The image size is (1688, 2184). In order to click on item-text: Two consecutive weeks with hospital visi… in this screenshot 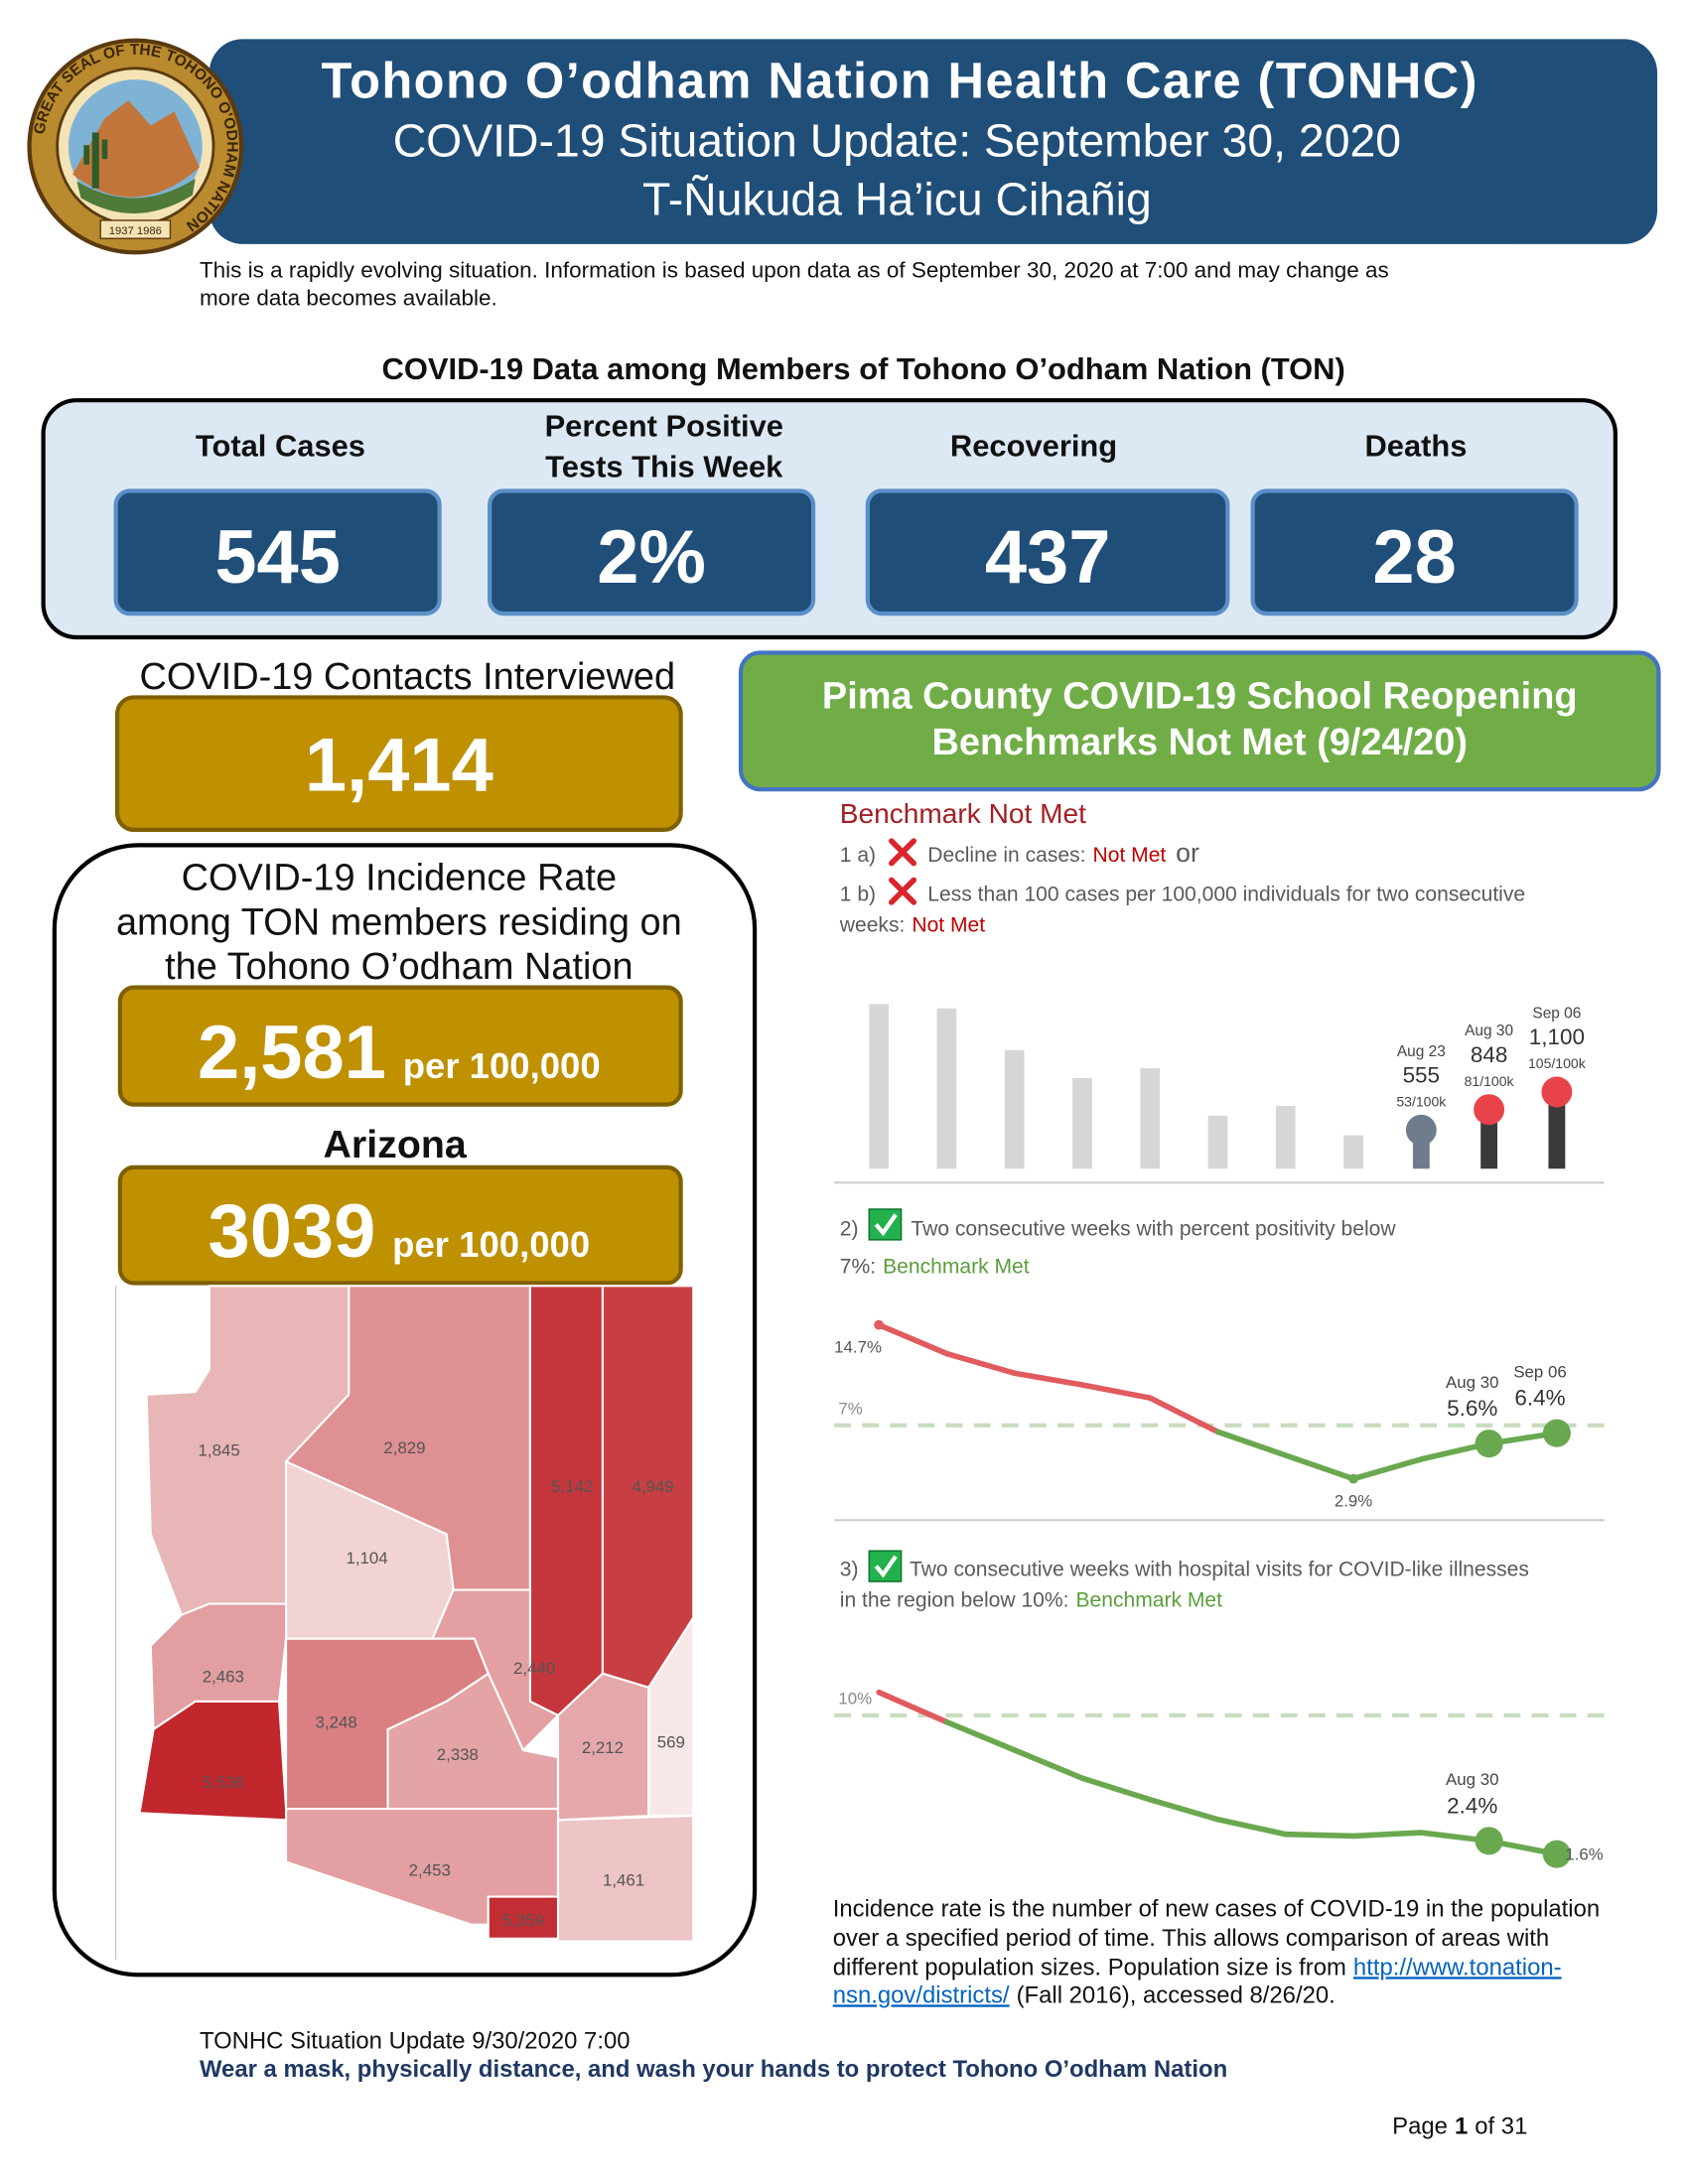, I will do `click(1219, 1569)`.